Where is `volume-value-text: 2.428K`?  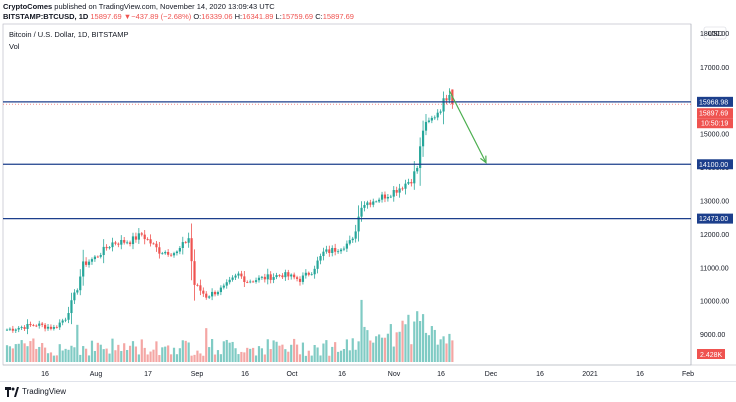 volume-value-text: 2.428K is located at coordinates (711, 355).